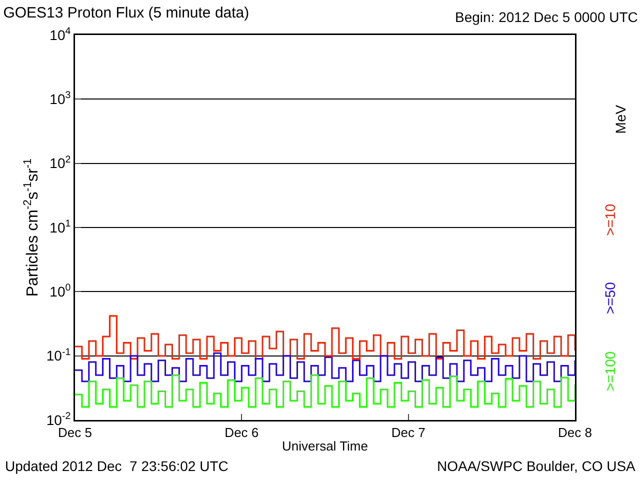 The image size is (640, 480). Describe the element at coordinates (75, 432) in the screenshot. I see `x-tick-label: Dec 5` at that location.